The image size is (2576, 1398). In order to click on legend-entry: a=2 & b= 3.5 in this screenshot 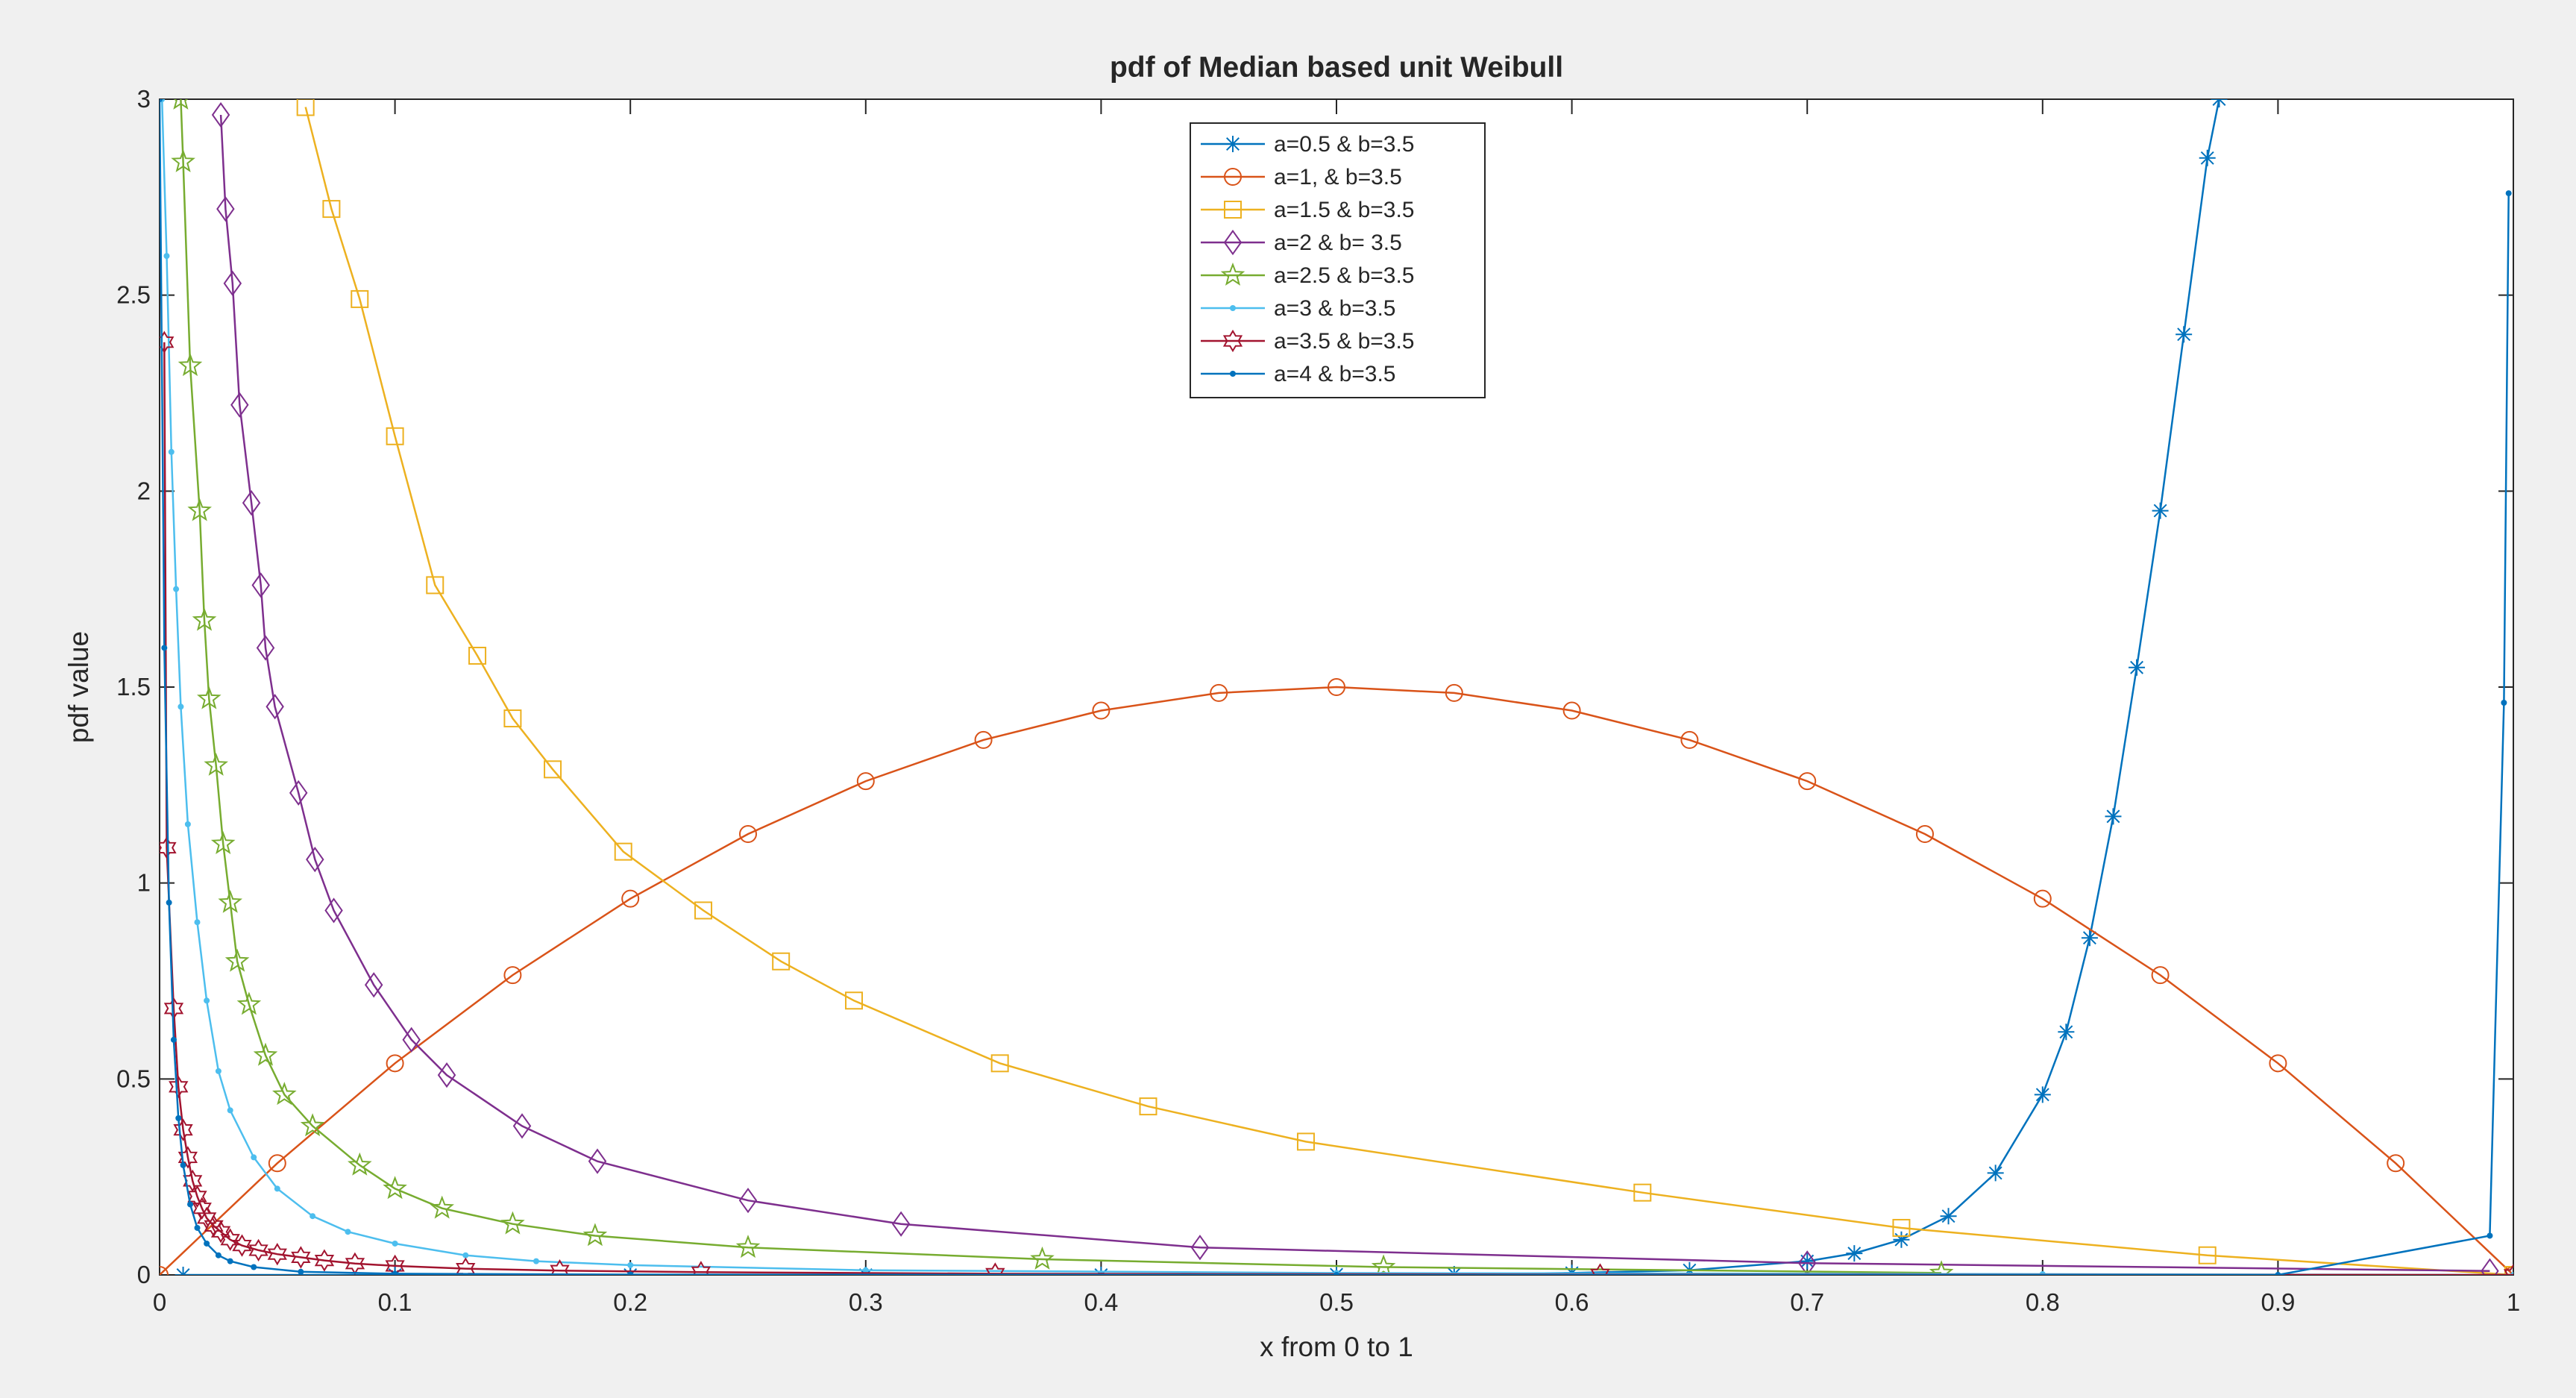, I will do `click(1301, 242)`.